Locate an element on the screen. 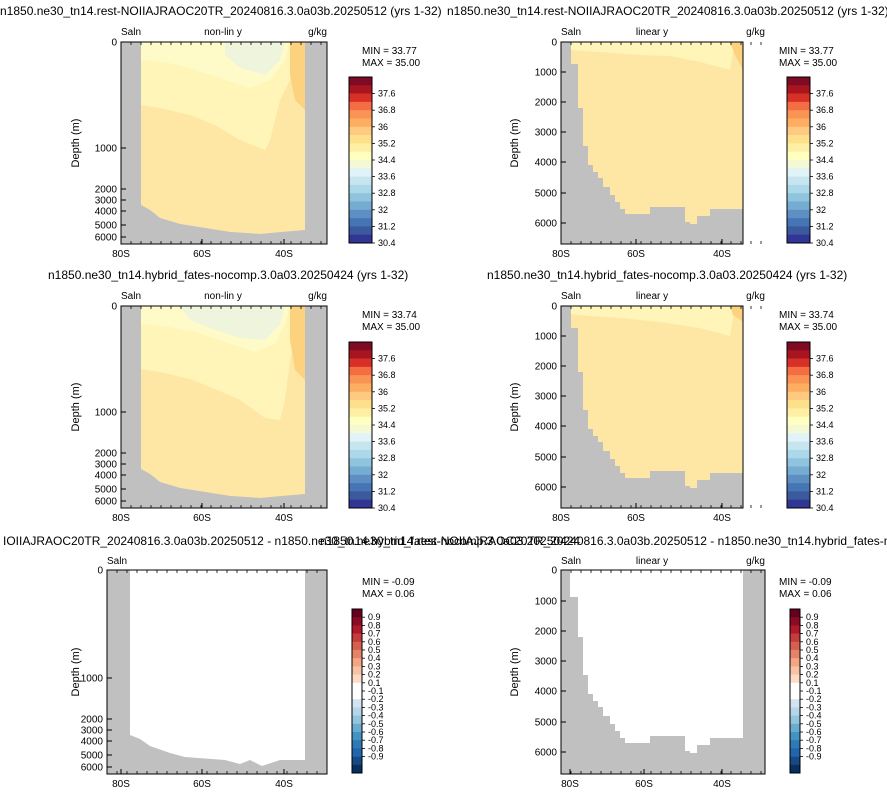  panel-2-colorbar-label: 36.8 is located at coordinates (387, 375).